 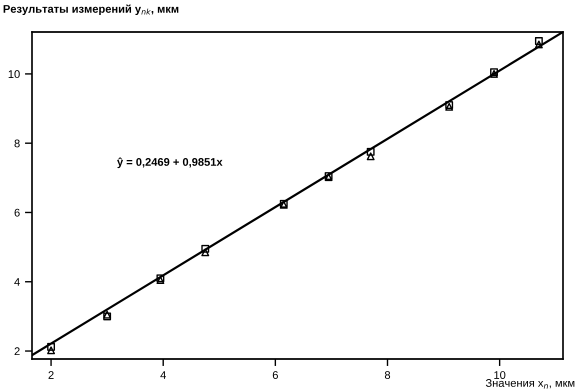 What do you see at coordinates (500, 375) in the screenshot?
I see `x-tick-label: 10` at bounding box center [500, 375].